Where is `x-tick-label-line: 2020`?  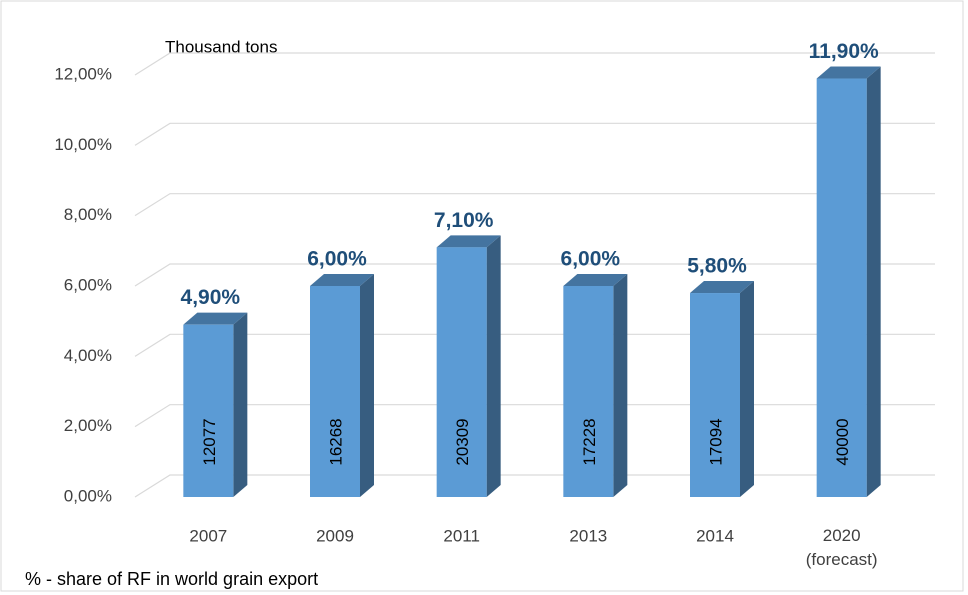 x-tick-label-line: 2020 is located at coordinates (842, 535).